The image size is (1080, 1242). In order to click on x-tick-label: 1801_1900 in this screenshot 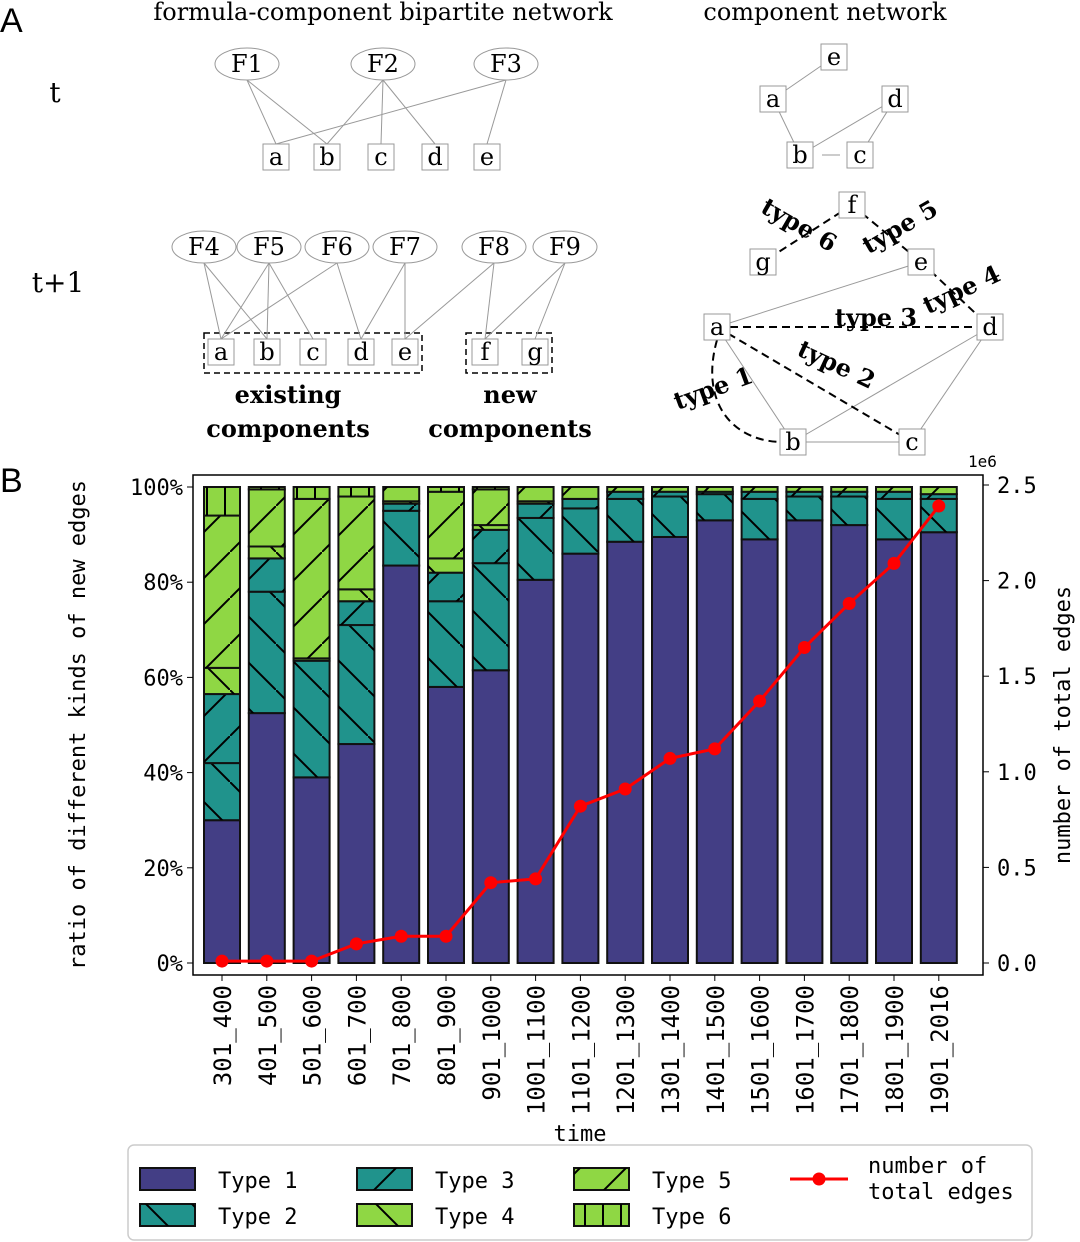, I will do `click(895, 1050)`.